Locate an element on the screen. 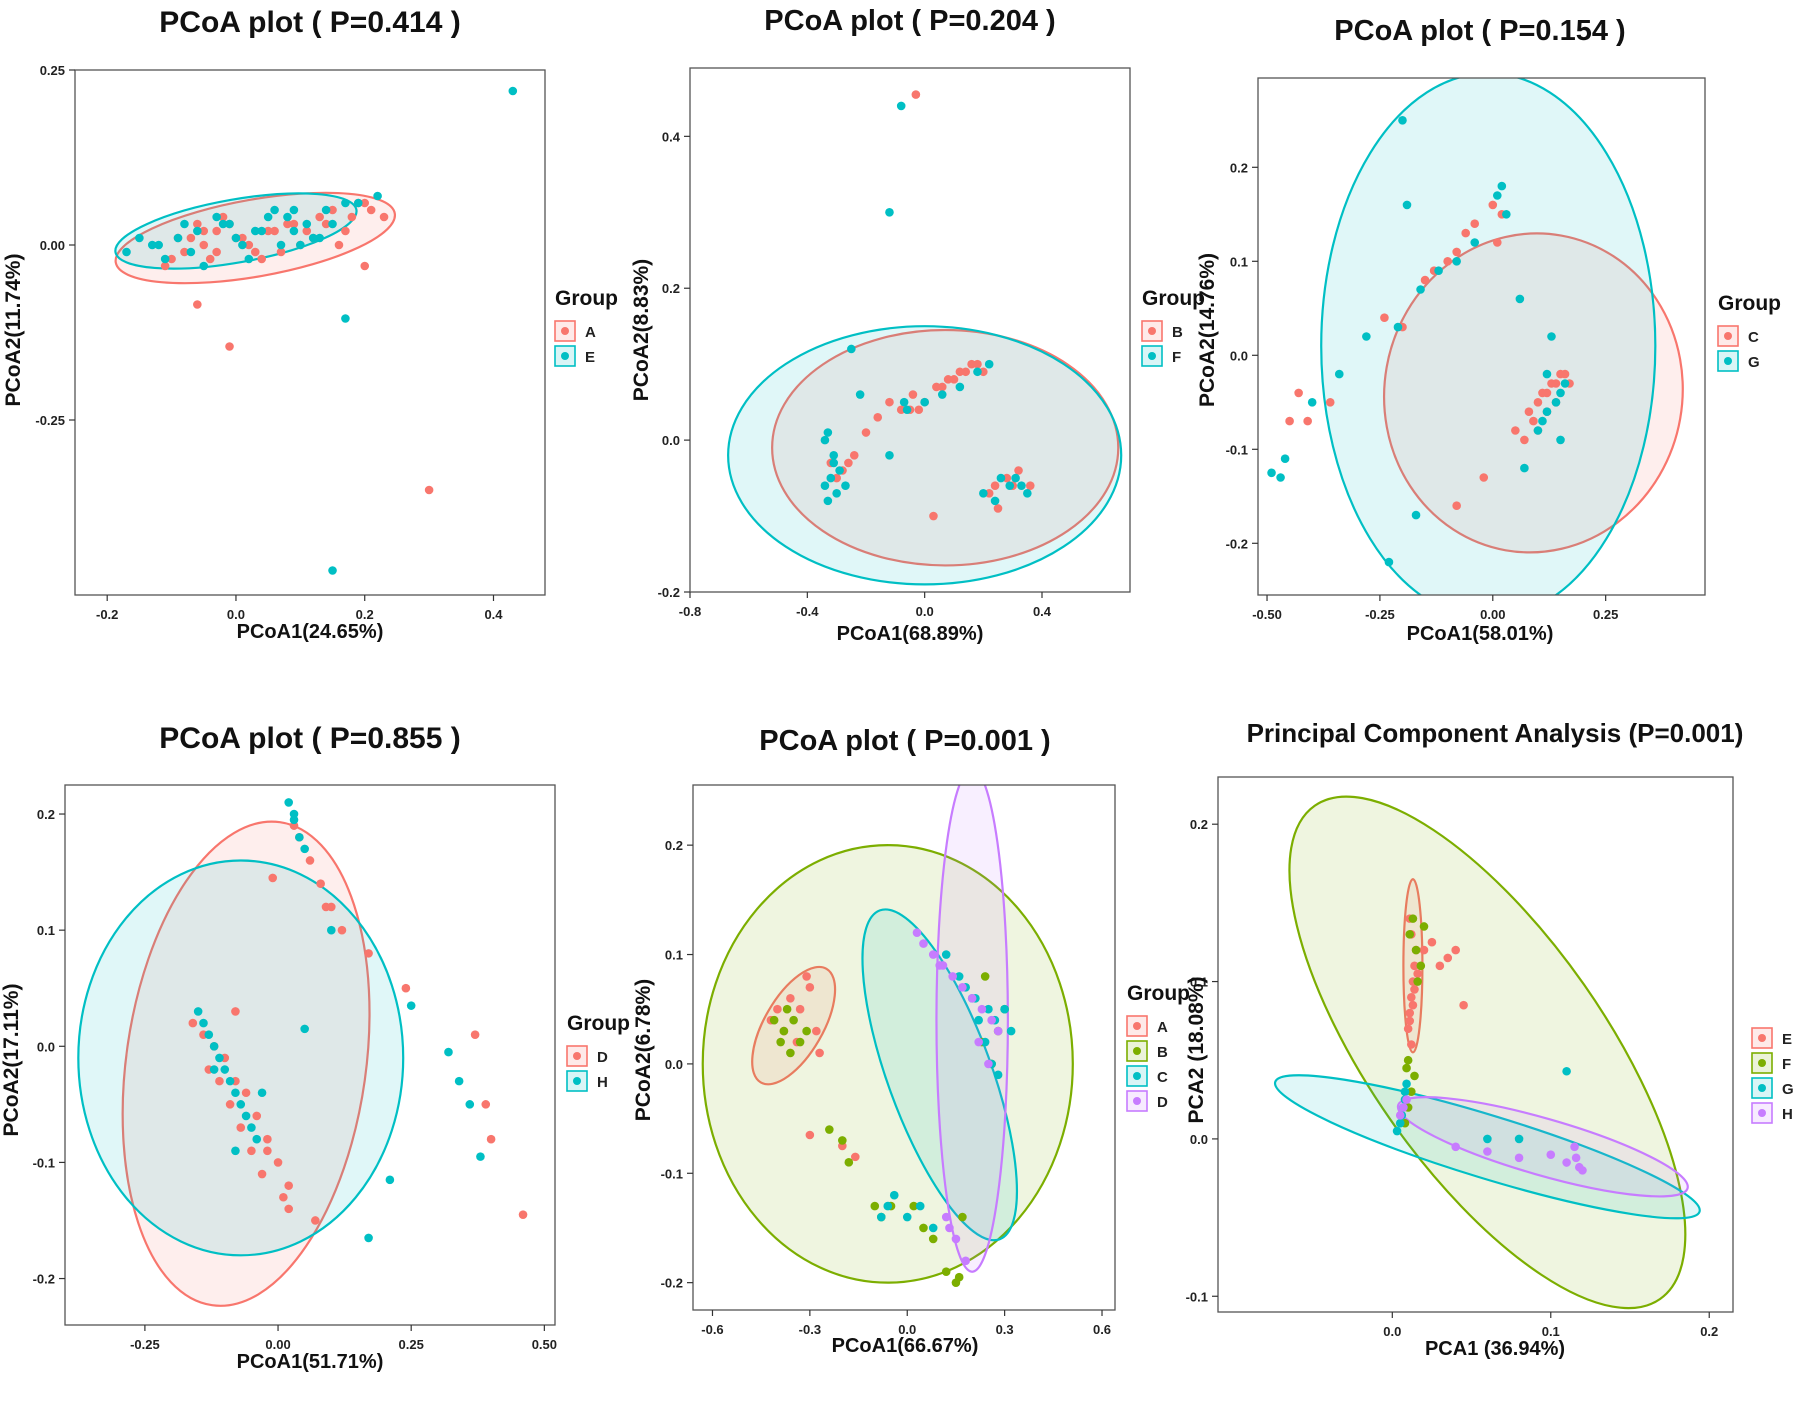 This screenshot has height=1402, width=1800. y-axis-label: PCoA2(17.11%) is located at coordinates (11, 1060).